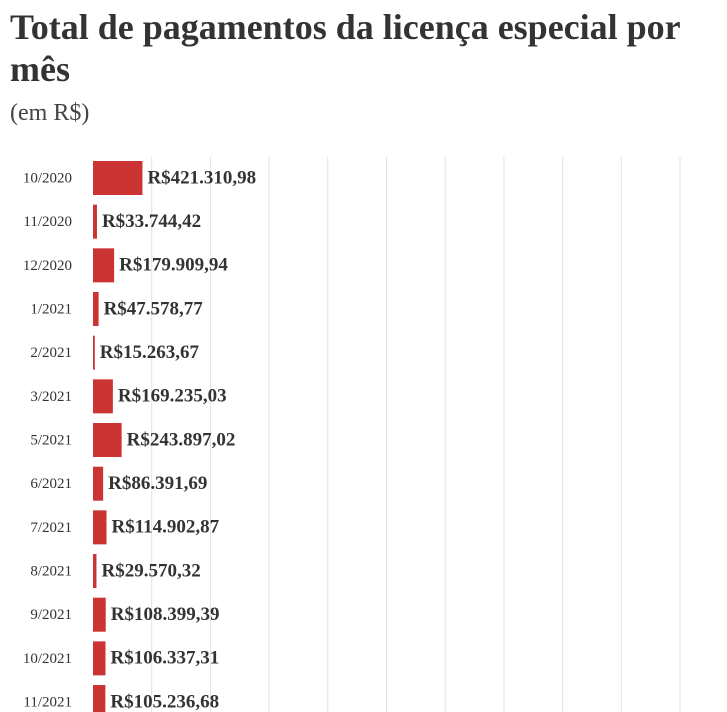 The height and width of the screenshot is (712, 727). Describe the element at coordinates (50, 113) in the screenshot. I see `chart-subtitle: (em R$)` at that location.